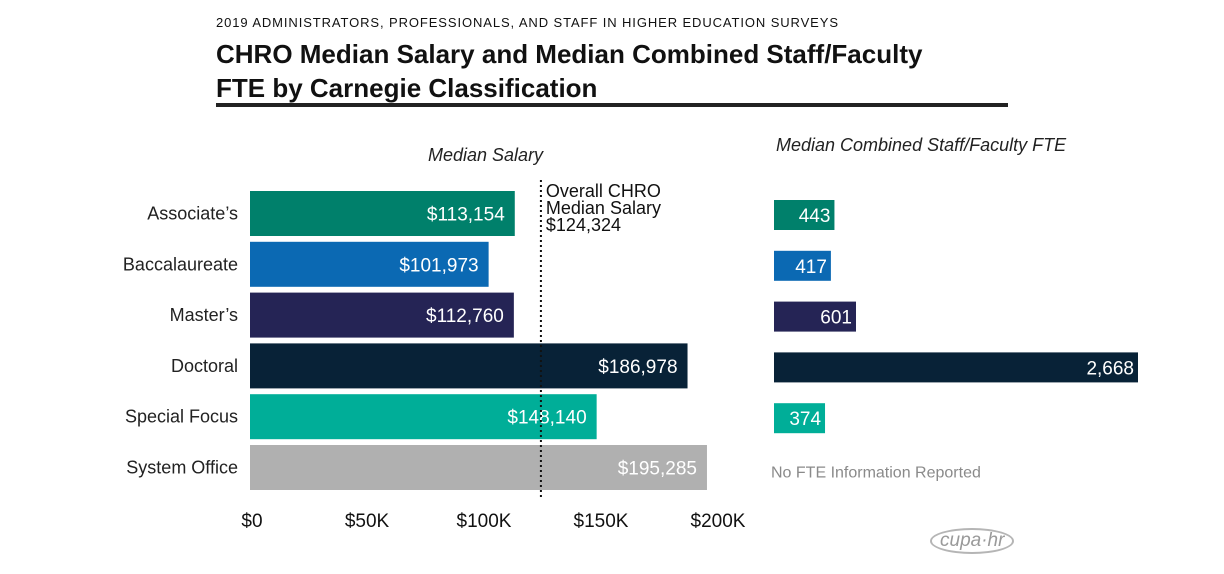 The height and width of the screenshot is (574, 1224). Describe the element at coordinates (972, 541) in the screenshot. I see `cupa-hr-logo: cupa·hr` at that location.